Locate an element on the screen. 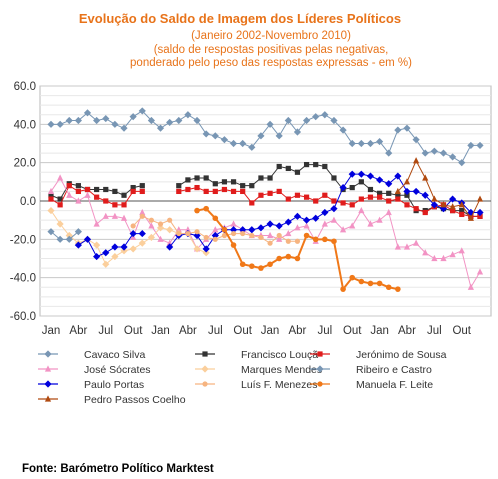  y-tick-label: 20.0 is located at coordinates (25, 164).